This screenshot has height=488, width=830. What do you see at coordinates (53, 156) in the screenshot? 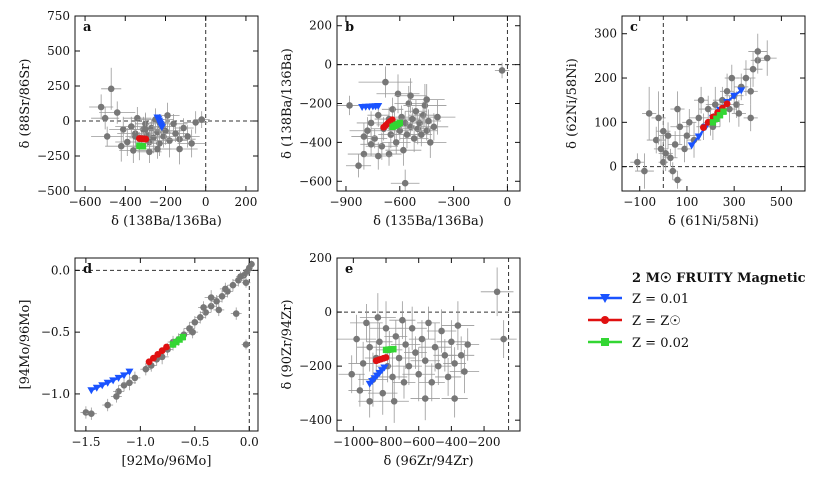
I see `y-tick-label: −250` at bounding box center [53, 156].